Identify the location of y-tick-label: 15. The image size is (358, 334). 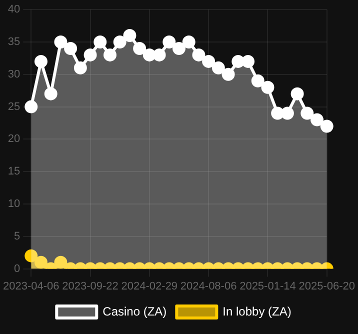
(14, 172).